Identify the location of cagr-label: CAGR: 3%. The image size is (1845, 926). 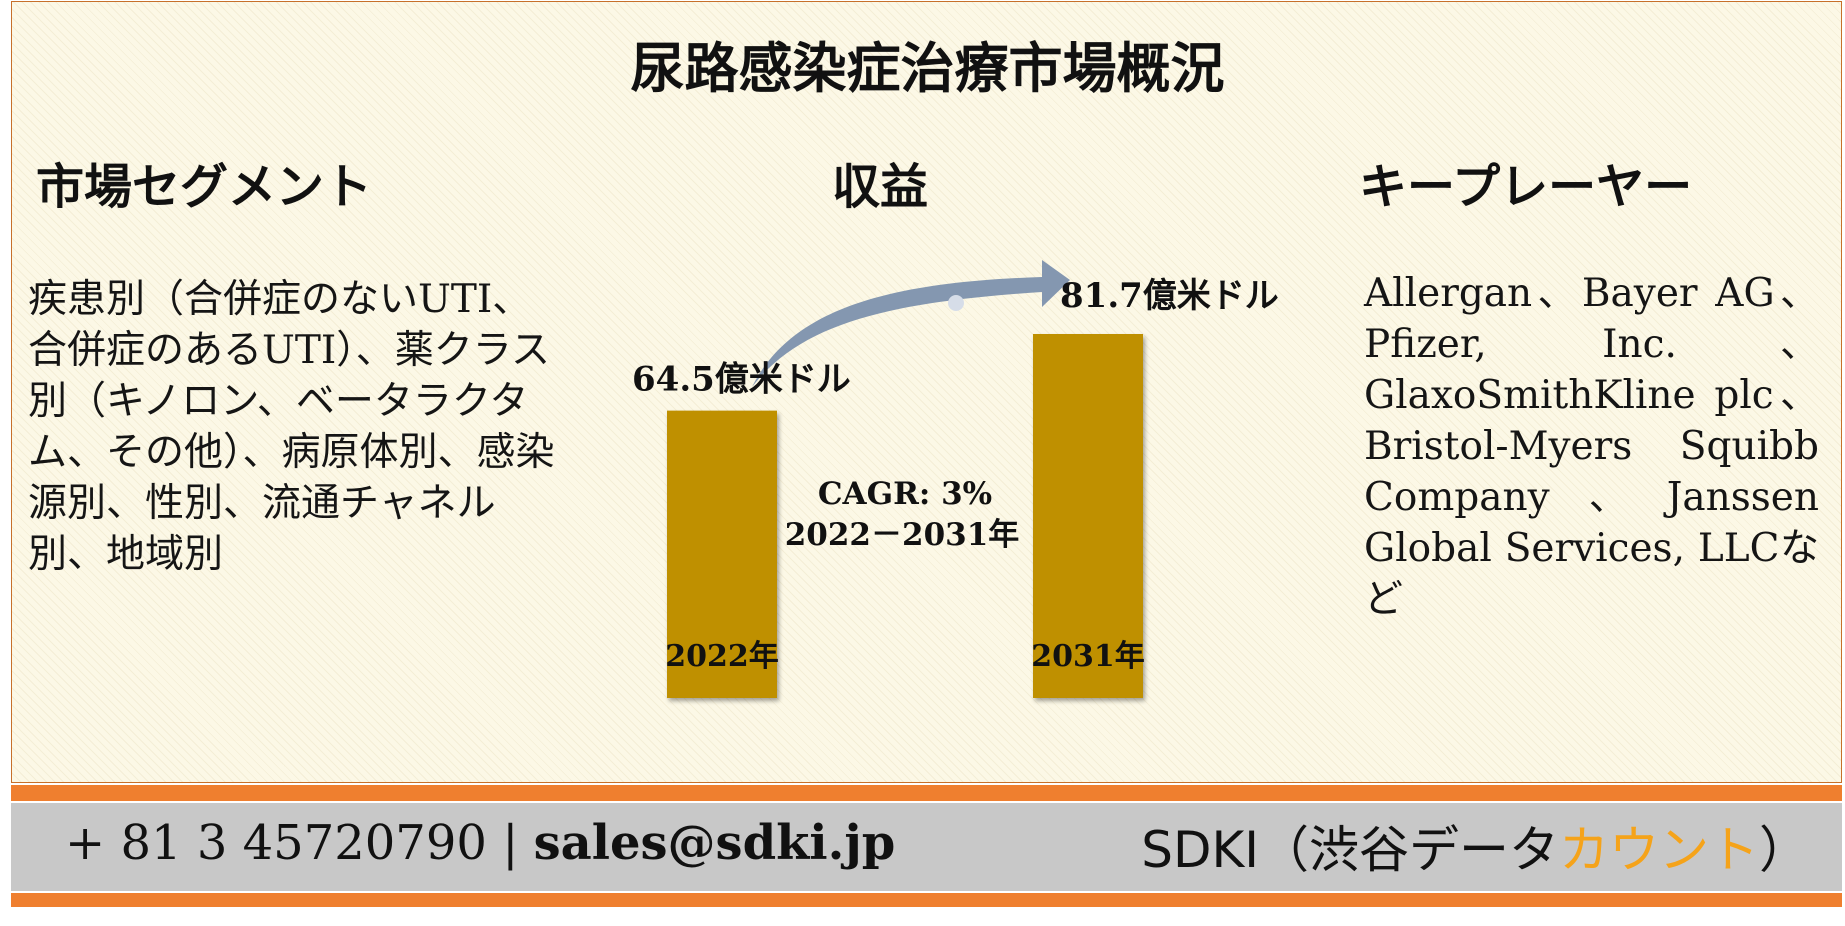
(905, 494).